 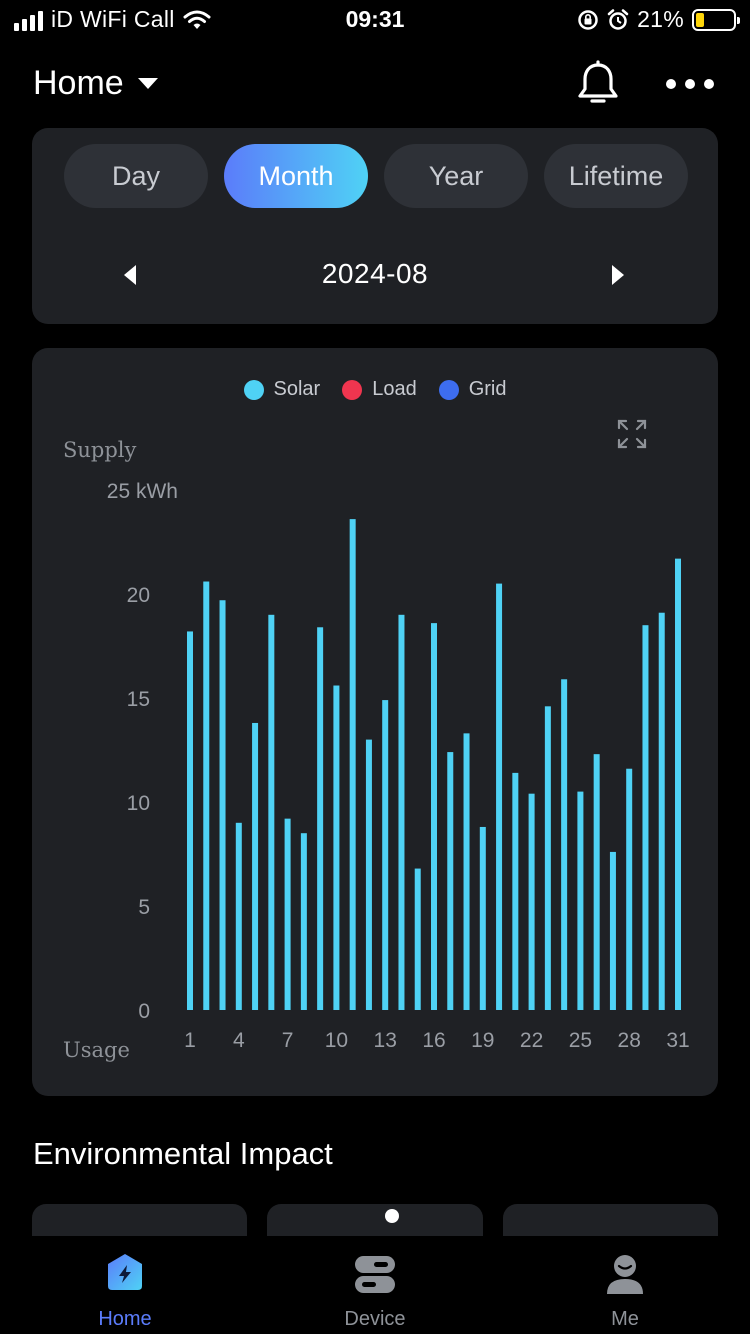 I want to click on tabbar-item-me: Me, so click(x=625, y=1285).